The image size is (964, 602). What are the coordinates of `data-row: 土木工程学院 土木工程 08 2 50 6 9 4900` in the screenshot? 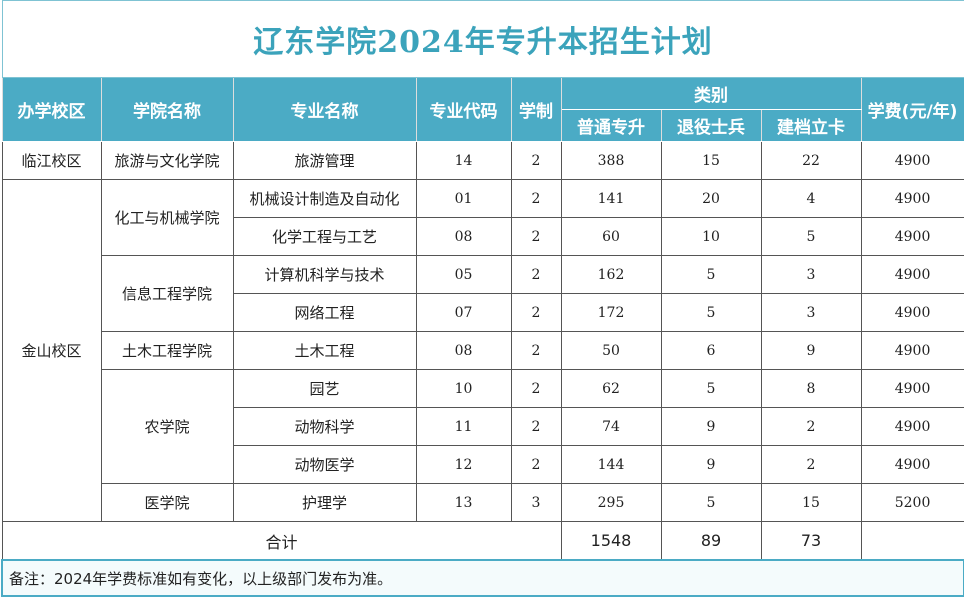 It's located at (483, 350).